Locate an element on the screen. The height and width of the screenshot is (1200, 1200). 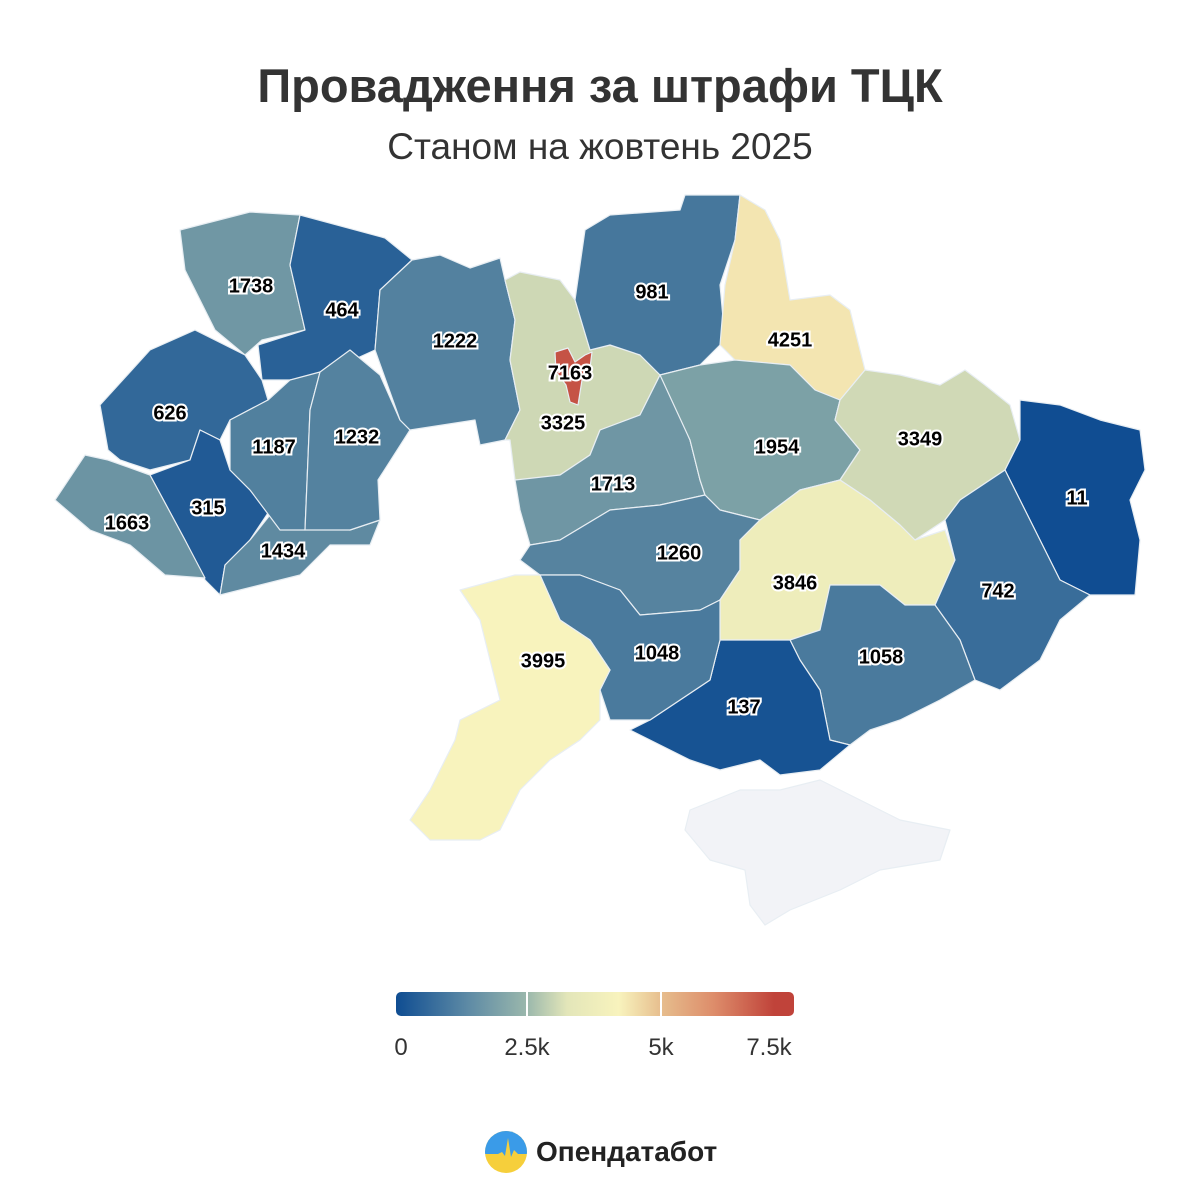
value-label-vinnytsia: 1232 is located at coordinates (357, 437).